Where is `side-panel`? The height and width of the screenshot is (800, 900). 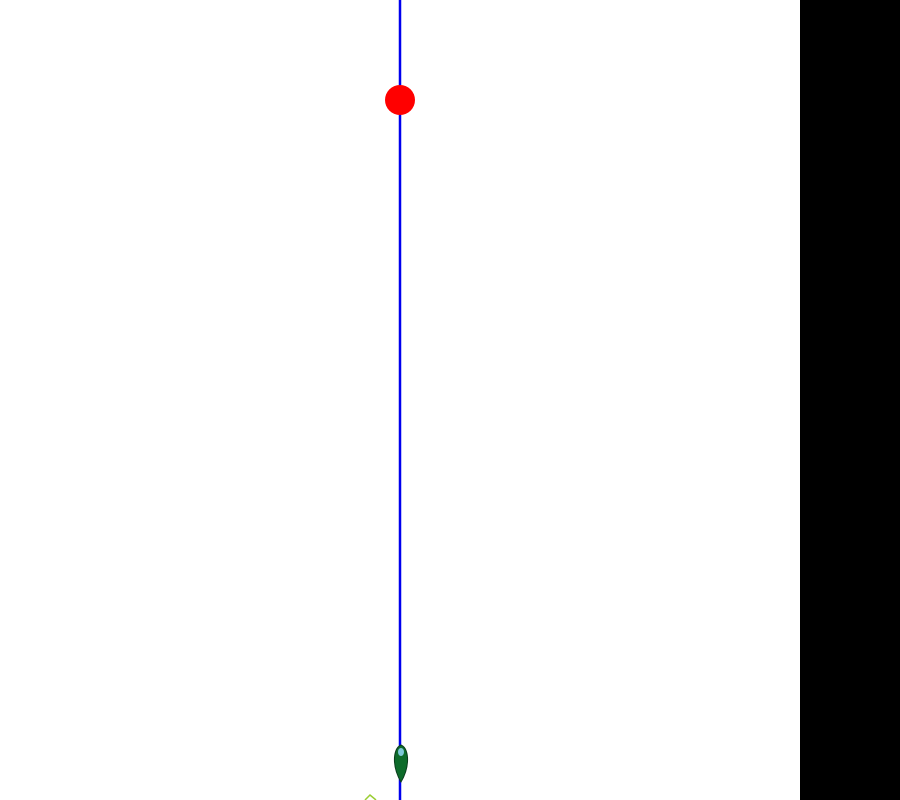
side-panel is located at coordinates (850, 400).